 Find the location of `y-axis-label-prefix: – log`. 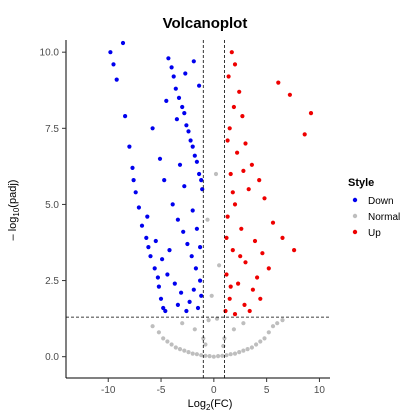

y-axis-label-prefix: – log is located at coordinates (13, 229).